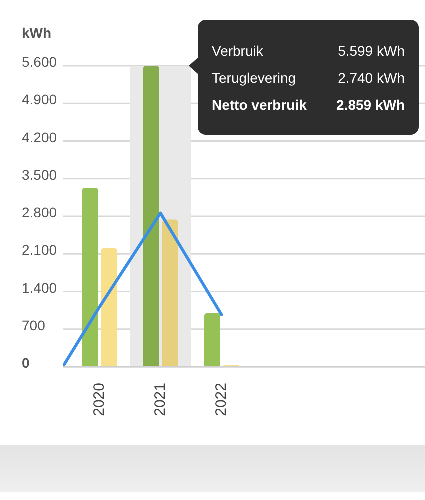 This screenshot has height=500, width=425. I want to click on y-tick-label: 0, so click(26, 363).